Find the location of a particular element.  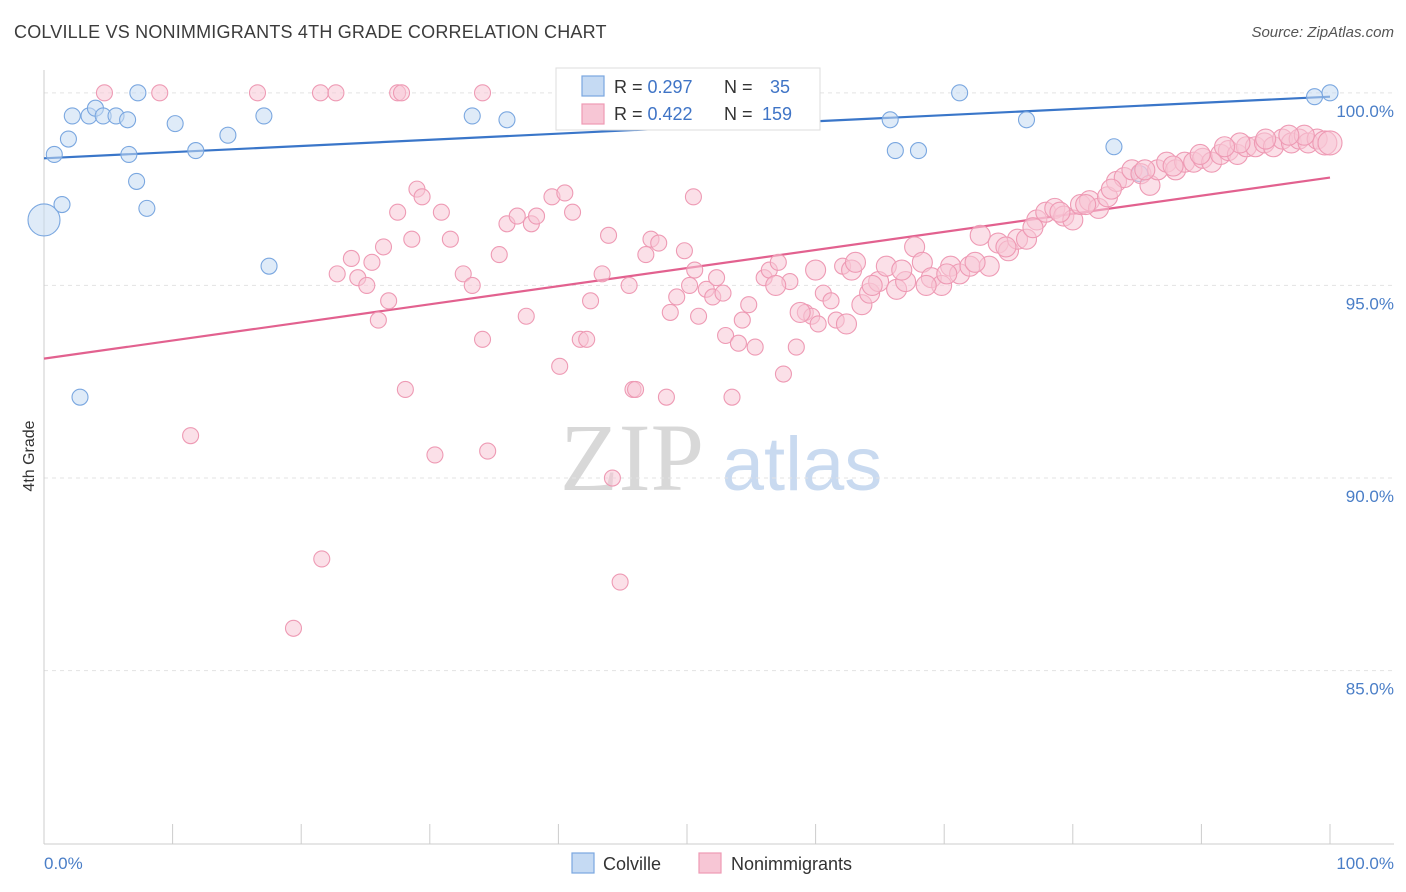

legend-r-label-2: R = is located at coordinates (631, 114).